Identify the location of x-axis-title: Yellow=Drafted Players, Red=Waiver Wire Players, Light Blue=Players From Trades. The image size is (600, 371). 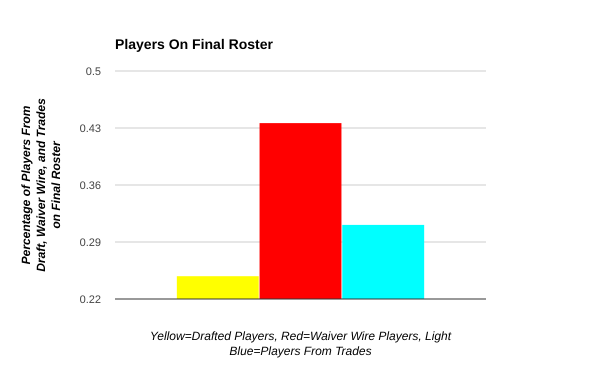
(301, 343).